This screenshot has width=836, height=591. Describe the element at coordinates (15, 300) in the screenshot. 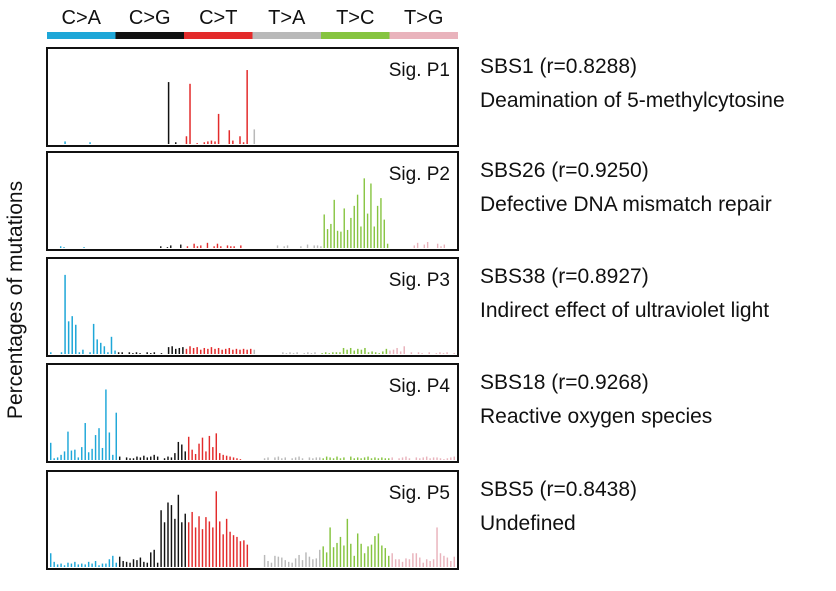

I see `y-axis-label: Percentages of mutations` at that location.